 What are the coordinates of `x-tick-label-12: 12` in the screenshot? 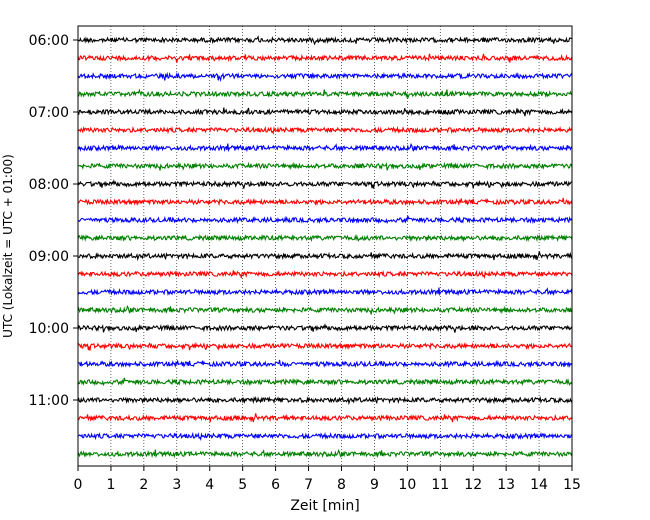 It's located at (473, 485).